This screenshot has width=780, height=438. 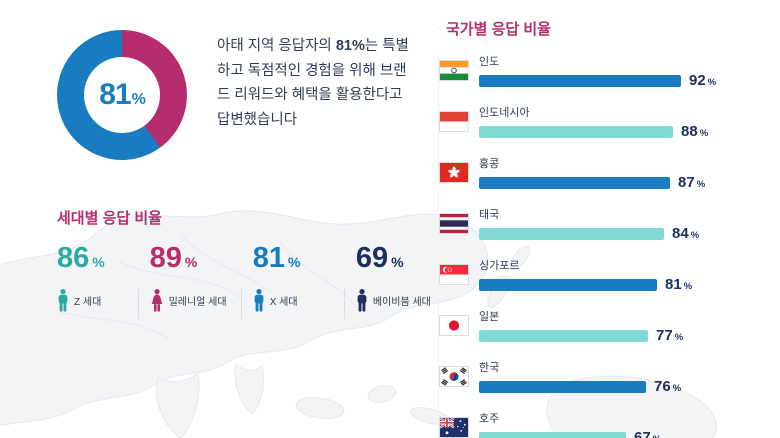 I want to click on generation-value: 89%, so click(x=195, y=258).